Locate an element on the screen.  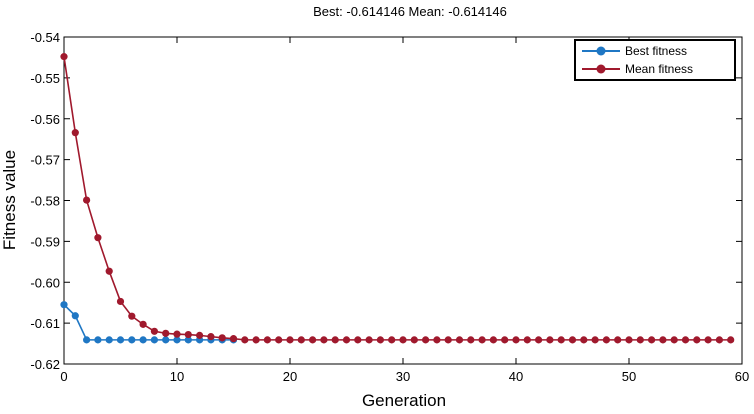
legend-label-best: Best fitness is located at coordinates (656, 51).